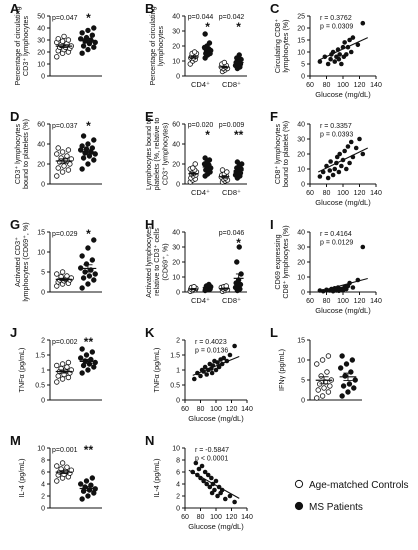 The width and height of the screenshot is (418, 550). What do you see at coordinates (281, 261) in the screenshot?
I see `y-axis-label: CD69 expressingCD8⁺ lymphocytes (%)` at bounding box center [281, 261].